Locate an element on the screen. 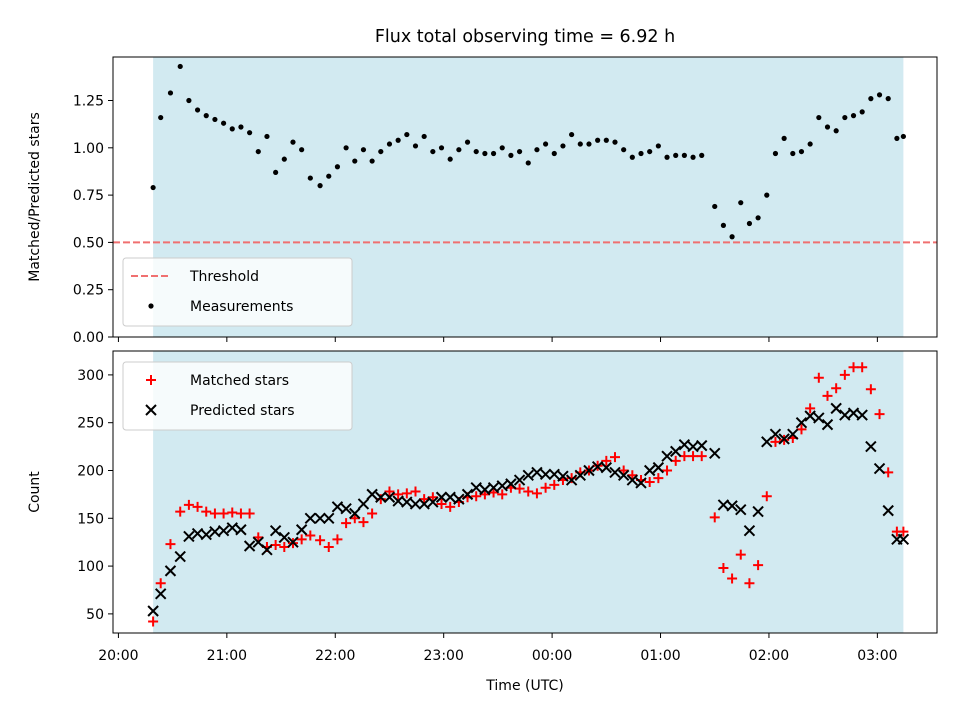 This screenshot has height=724, width=960. y-tick-label: 200 is located at coordinates (90, 471).